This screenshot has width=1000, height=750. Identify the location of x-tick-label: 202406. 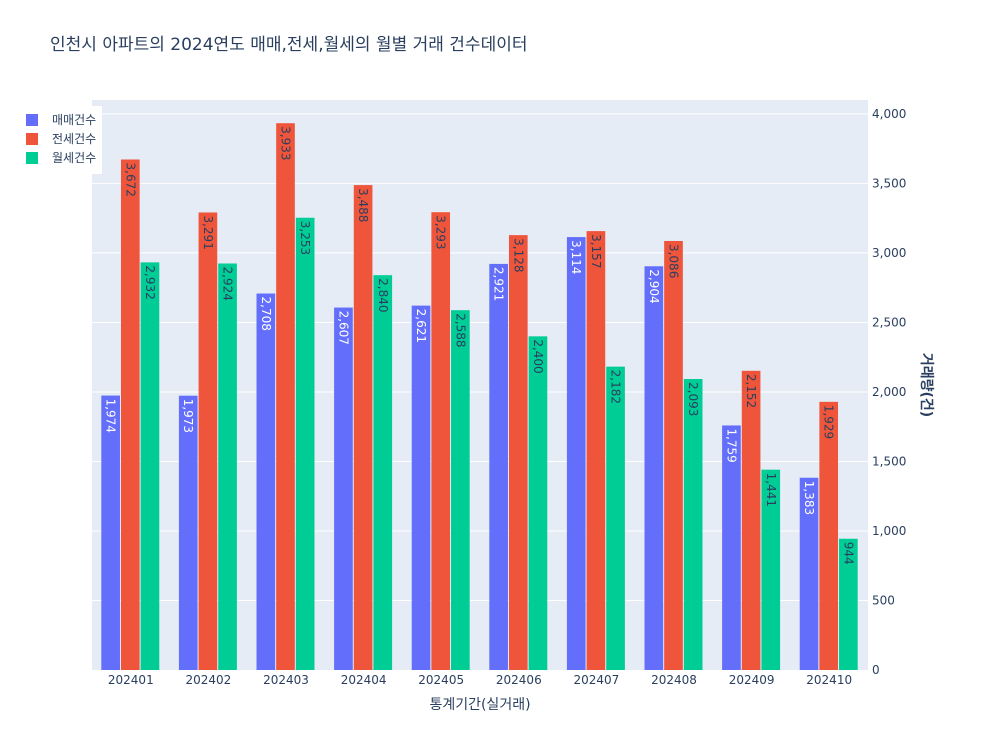
(519, 680).